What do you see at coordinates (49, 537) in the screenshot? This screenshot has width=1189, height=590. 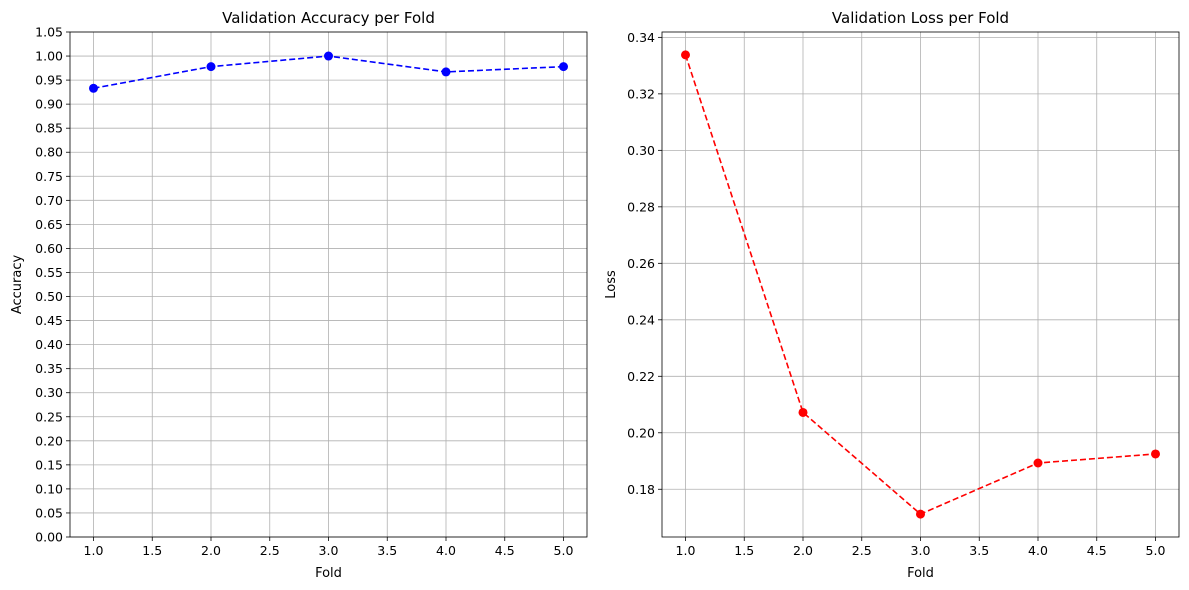 I see `accuracy-y-tick-label: 0.00` at bounding box center [49, 537].